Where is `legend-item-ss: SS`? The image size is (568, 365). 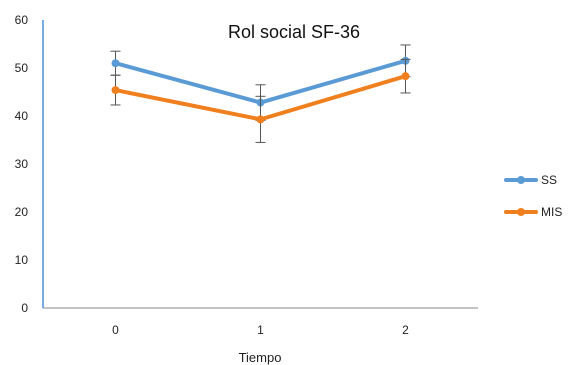 legend-item-ss: SS is located at coordinates (530, 180).